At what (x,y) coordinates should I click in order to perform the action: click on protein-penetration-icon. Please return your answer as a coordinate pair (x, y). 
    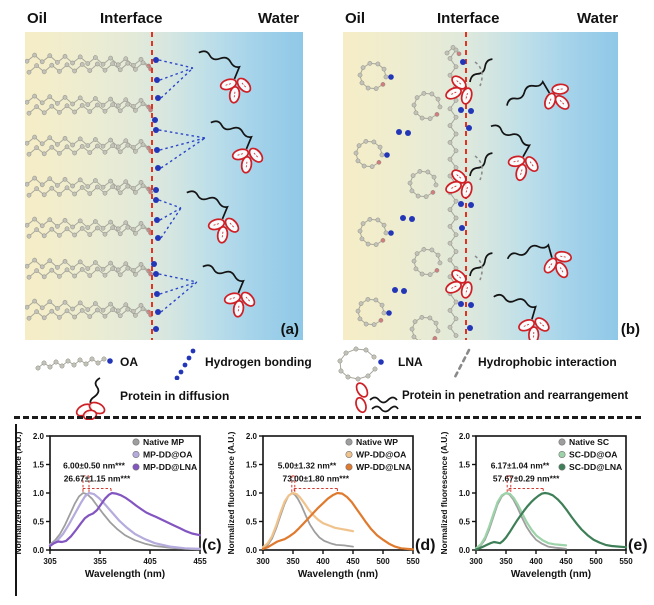
    Looking at the image, I should click on (376, 399).